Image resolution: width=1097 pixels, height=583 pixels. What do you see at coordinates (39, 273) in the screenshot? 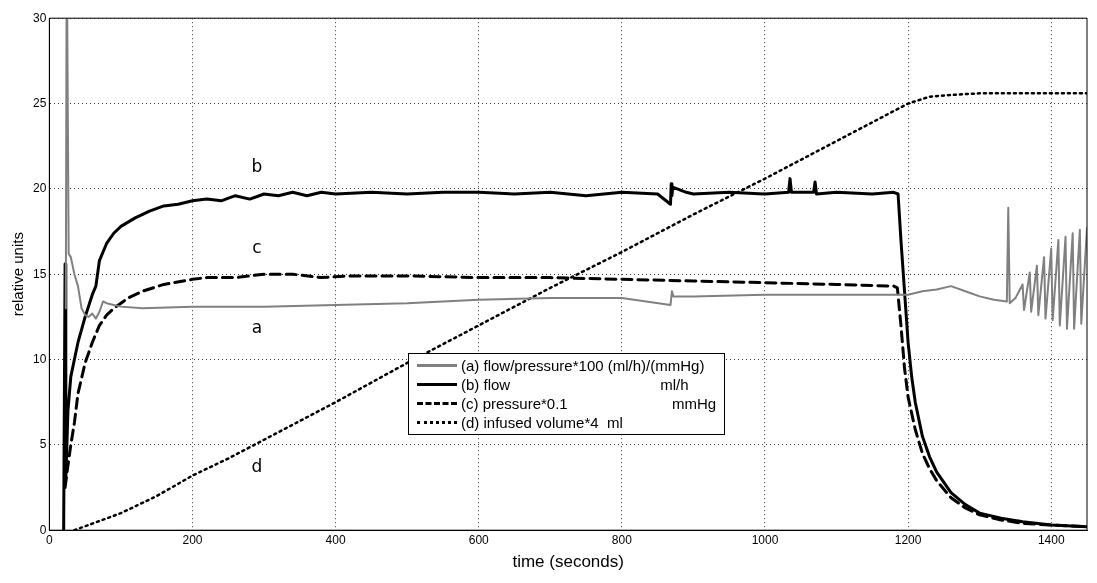
I see `y-tick-label: 15` at bounding box center [39, 273].